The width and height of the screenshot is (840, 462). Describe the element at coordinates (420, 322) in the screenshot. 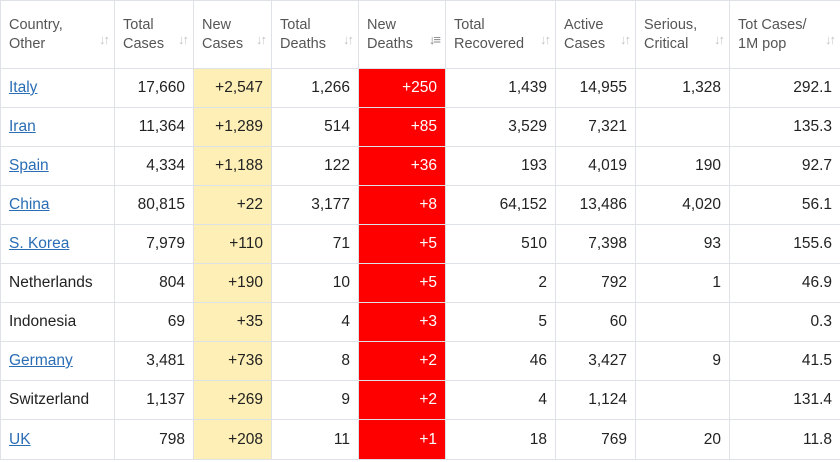

I see `table-row: Indonesia 69 +35 4 +3 5 60 0.3` at that location.